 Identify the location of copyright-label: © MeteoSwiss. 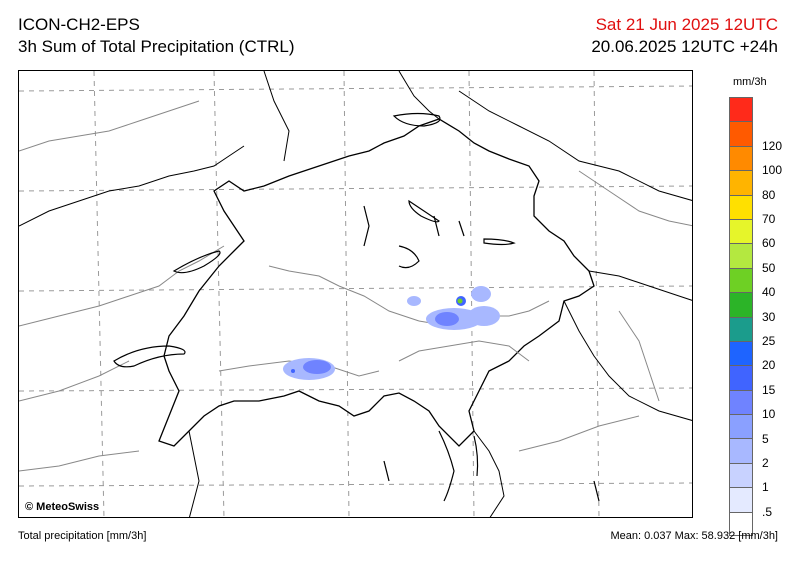
(62, 507).